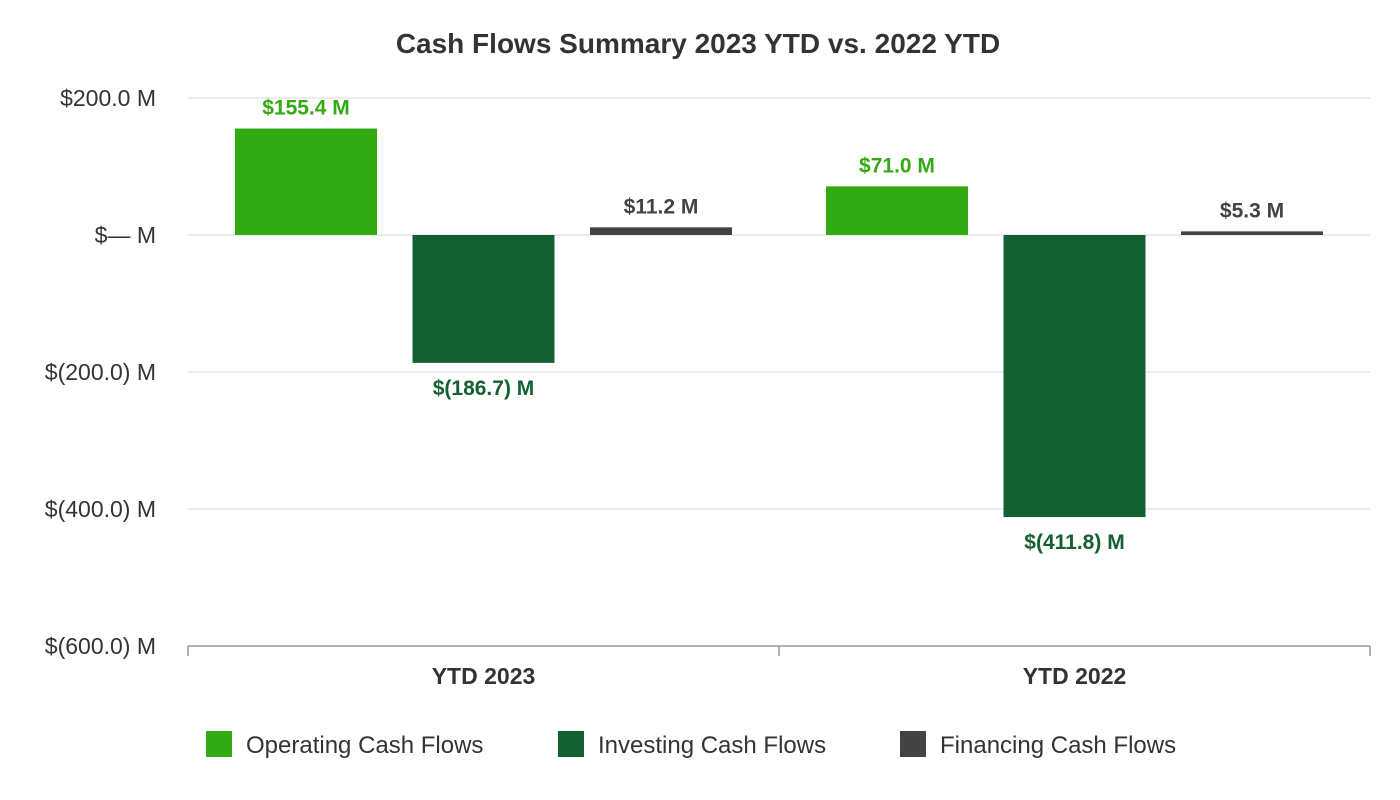 This screenshot has height=800, width=1400. What do you see at coordinates (712, 745) in the screenshot?
I see `legend-label: Investing Cash Flows` at bounding box center [712, 745].